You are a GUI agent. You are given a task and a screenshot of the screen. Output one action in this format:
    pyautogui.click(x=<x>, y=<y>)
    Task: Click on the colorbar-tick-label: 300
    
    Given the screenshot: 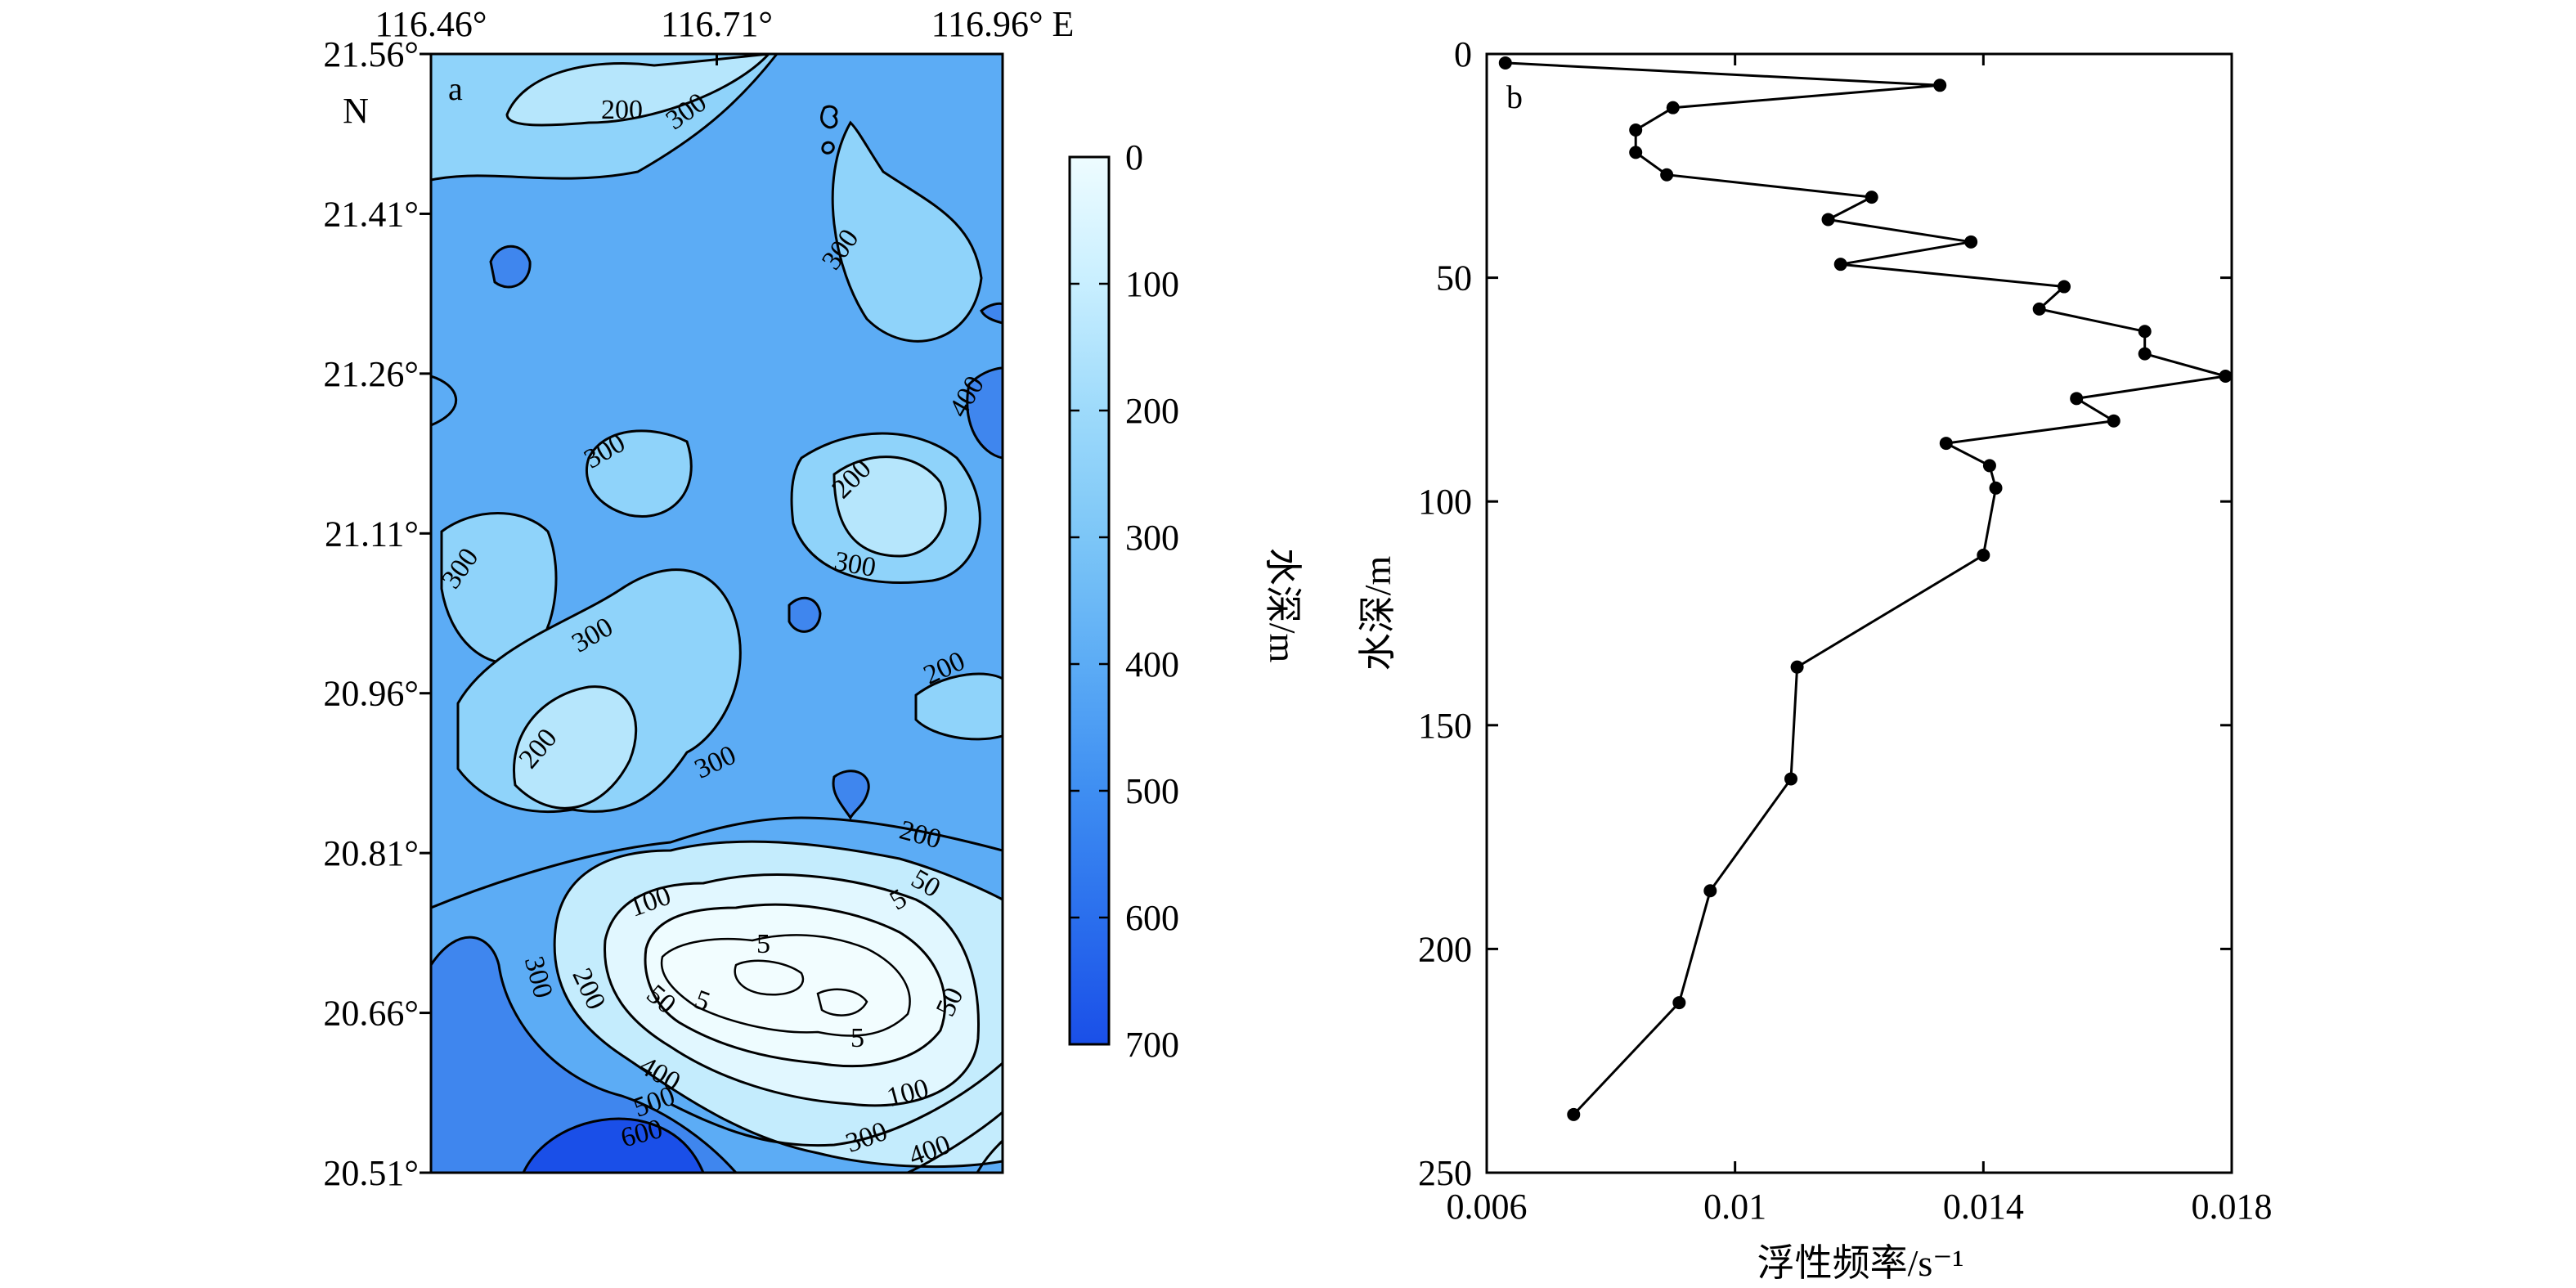 What is the action you would take?
    pyautogui.click(x=1152, y=538)
    